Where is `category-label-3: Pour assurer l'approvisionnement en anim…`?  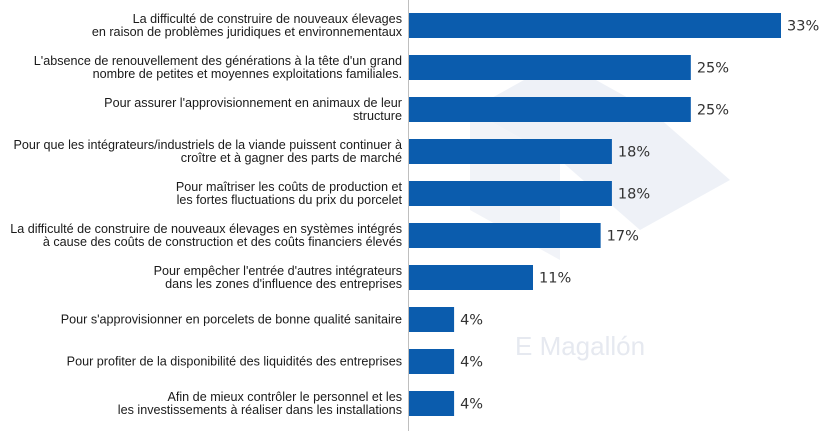 category-label-3: Pour assurer l'approvisionnement en anim… is located at coordinates (253, 109).